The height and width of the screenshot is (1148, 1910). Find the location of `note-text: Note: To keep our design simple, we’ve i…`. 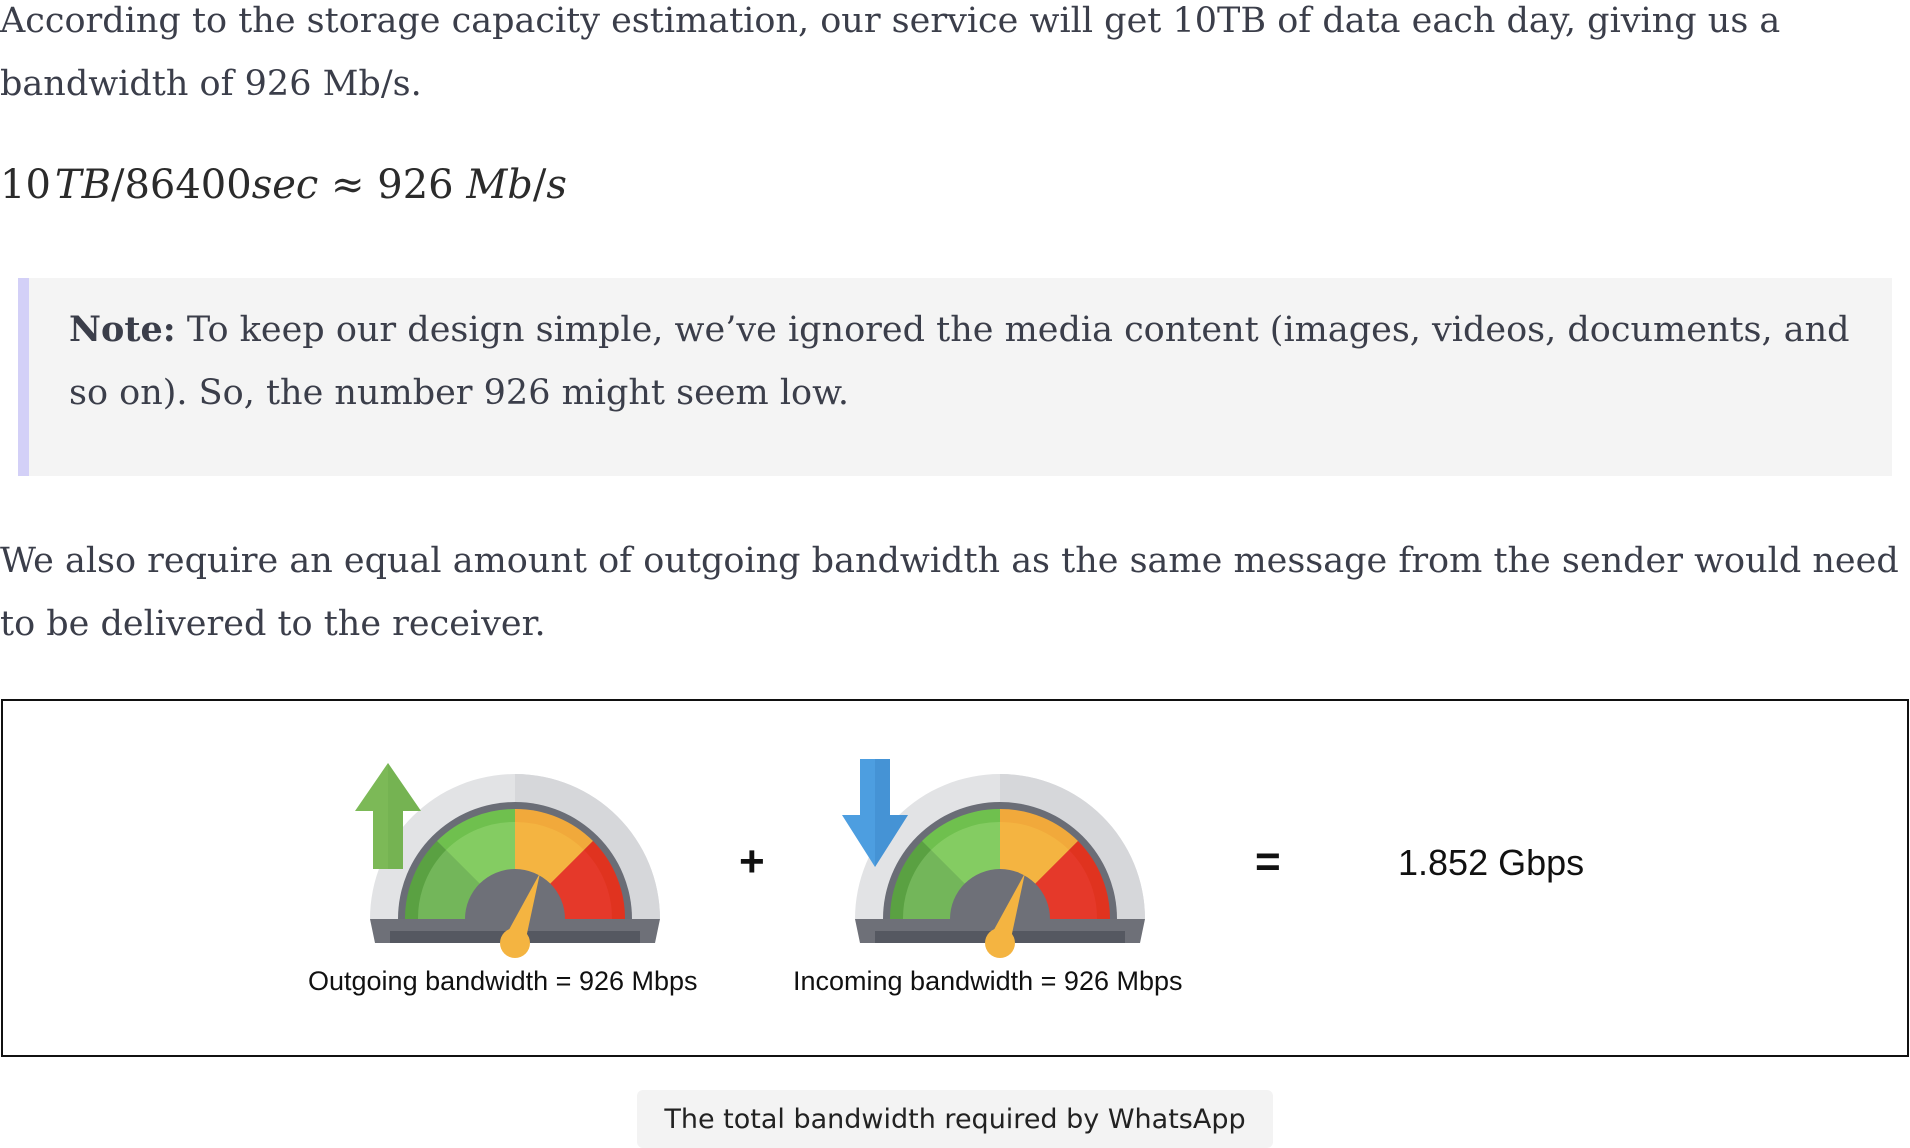

note-text: Note: To keep our design simple, we’ve i… is located at coordinates (969, 361).